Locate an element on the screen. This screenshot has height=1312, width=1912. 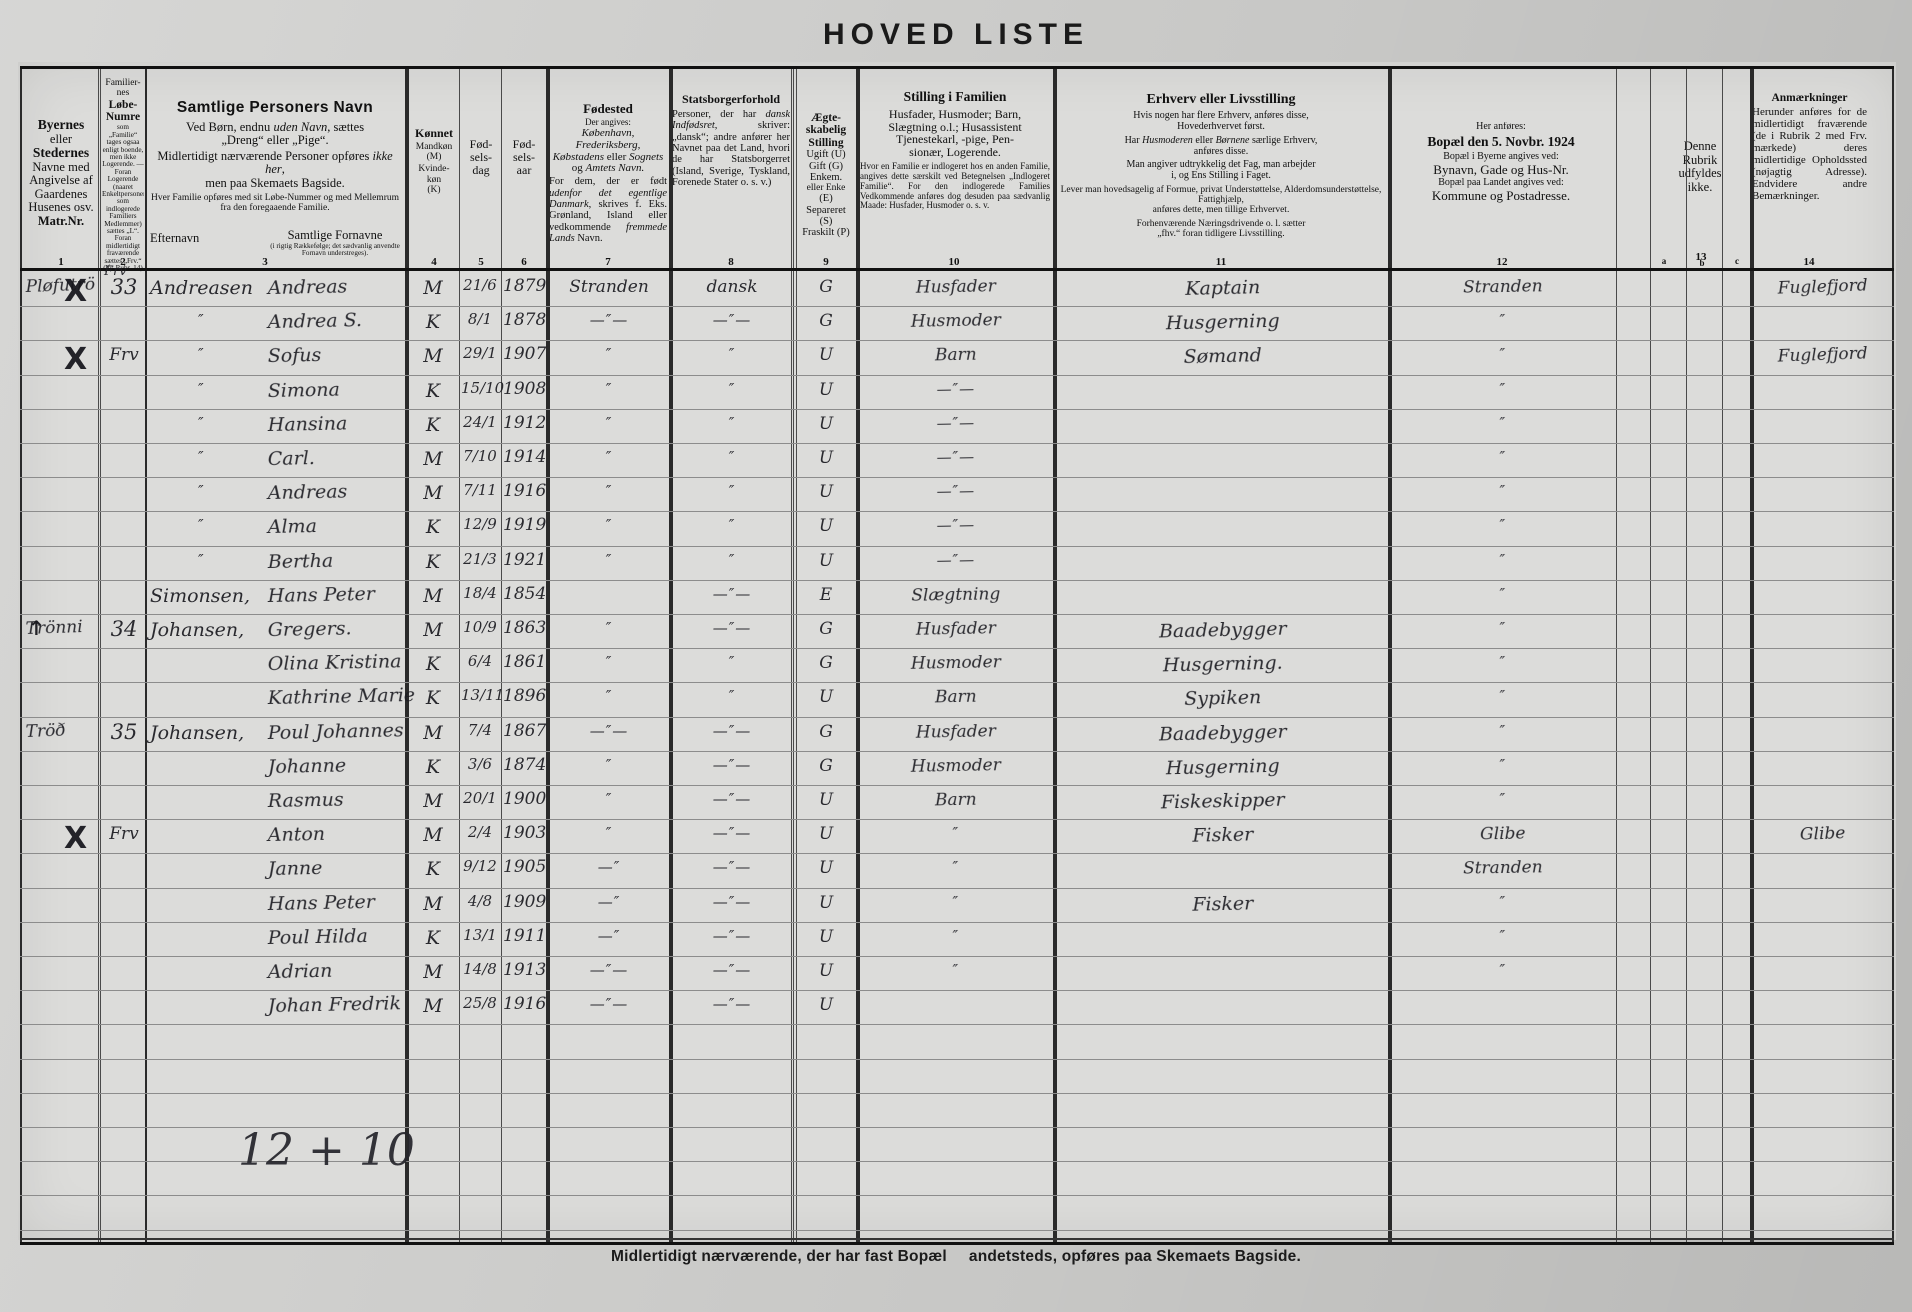
colnum-11: 11 is located at coordinates (1221, 262).